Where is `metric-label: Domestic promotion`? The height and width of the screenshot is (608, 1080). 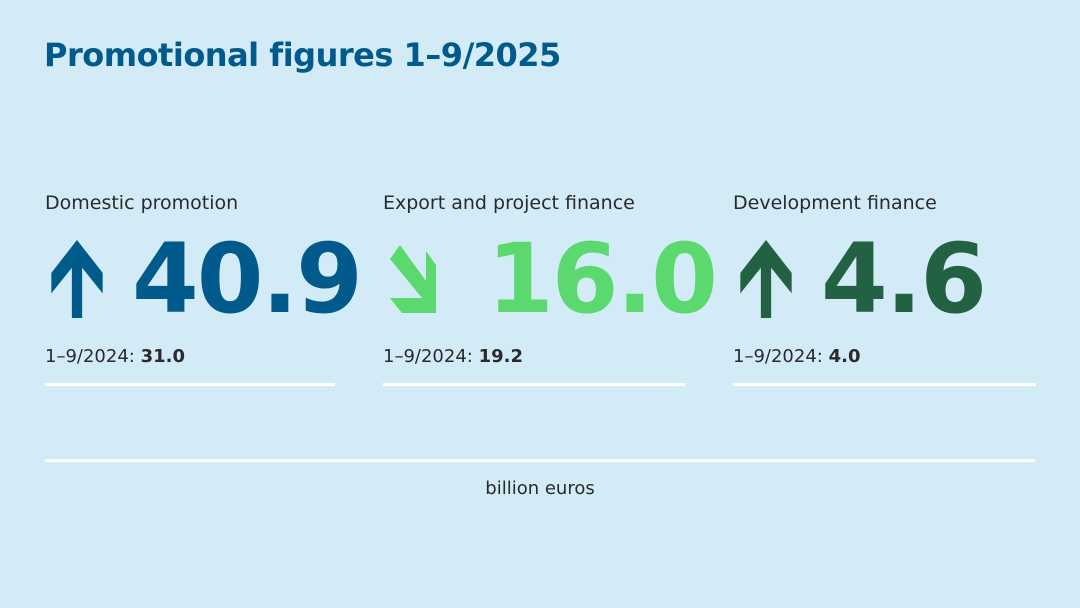
metric-label: Domestic promotion is located at coordinates (142, 203).